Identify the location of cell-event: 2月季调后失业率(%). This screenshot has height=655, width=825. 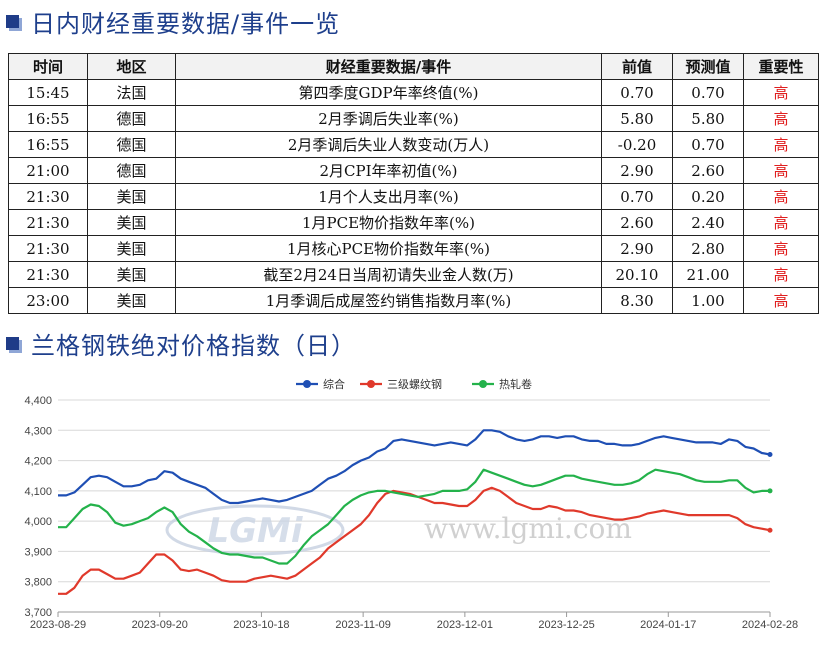
(388, 118).